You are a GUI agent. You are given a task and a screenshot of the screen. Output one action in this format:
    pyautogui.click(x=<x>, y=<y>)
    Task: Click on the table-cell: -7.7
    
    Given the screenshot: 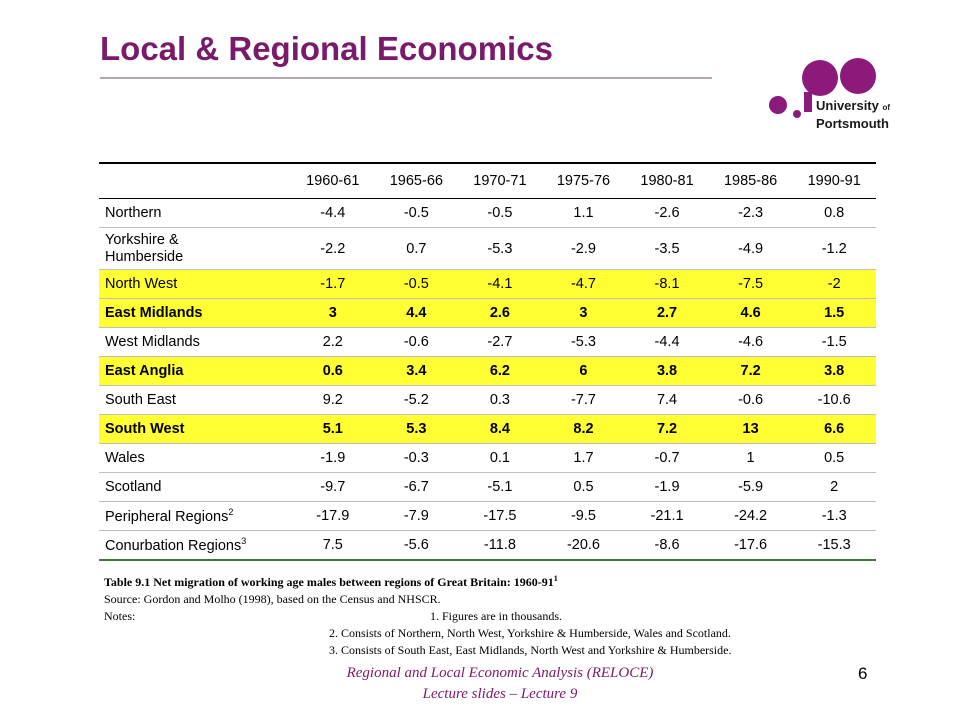 What is the action you would take?
    pyautogui.click(x=583, y=400)
    